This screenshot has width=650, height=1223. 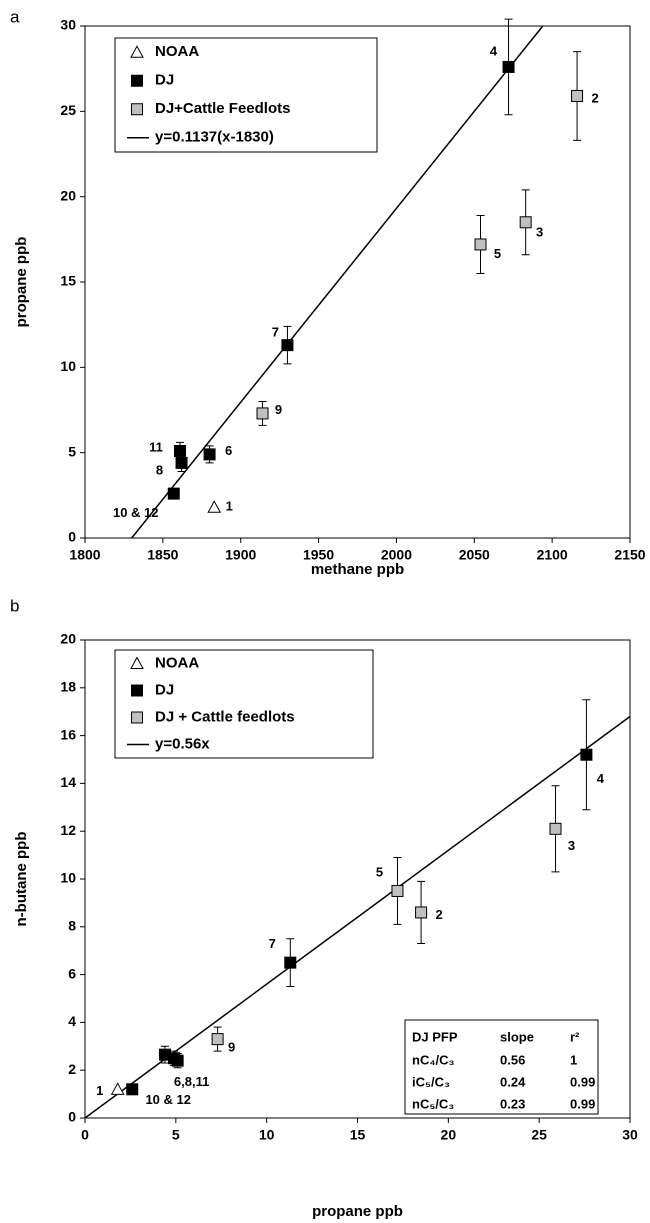 What do you see at coordinates (176, 1135) in the screenshot?
I see `x-tick-label: 5` at bounding box center [176, 1135].